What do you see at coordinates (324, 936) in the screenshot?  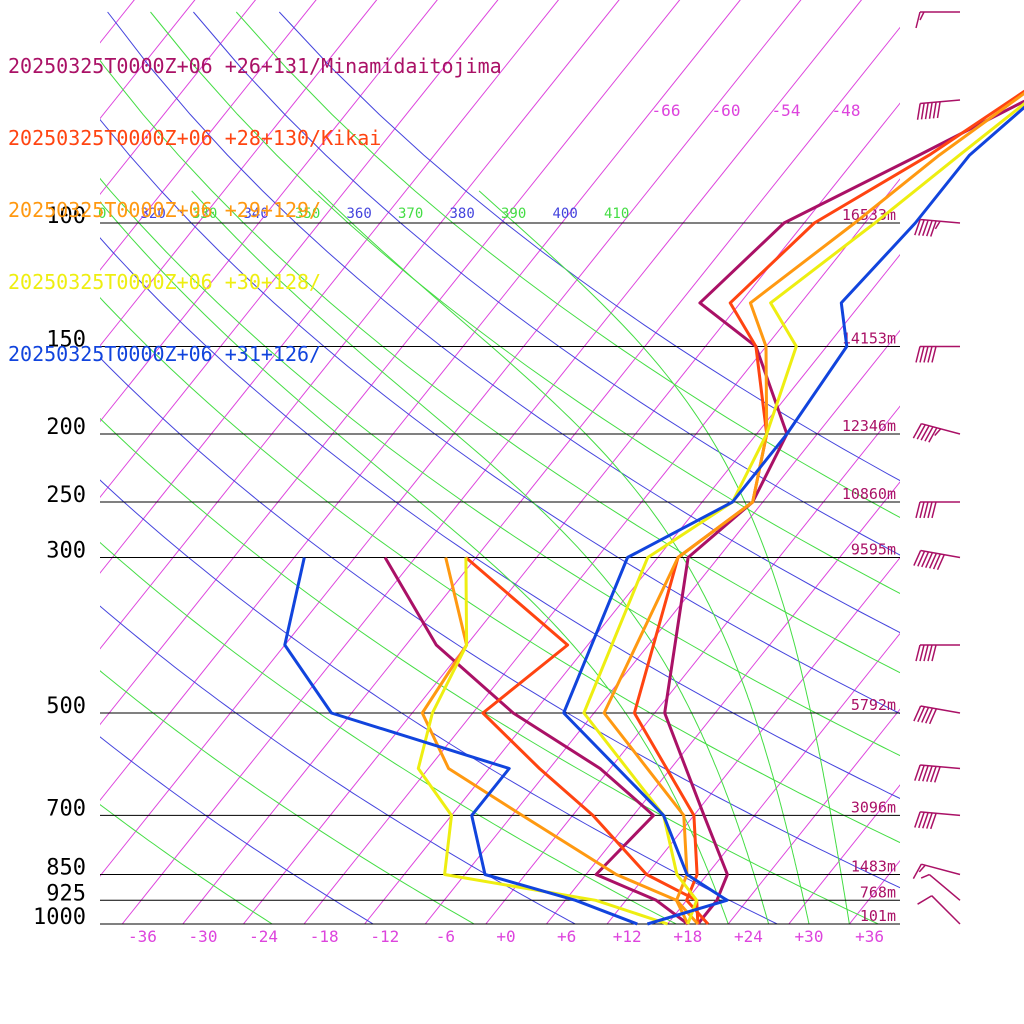 I see `x-tick-label: -18` at bounding box center [324, 936].